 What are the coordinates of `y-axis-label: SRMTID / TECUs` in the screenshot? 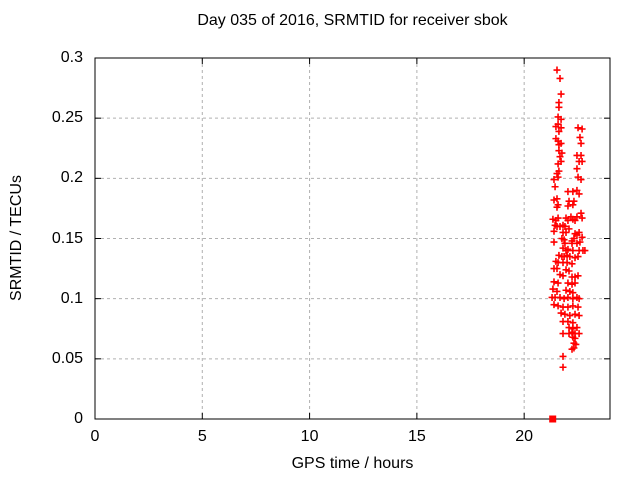 It's located at (16, 238).